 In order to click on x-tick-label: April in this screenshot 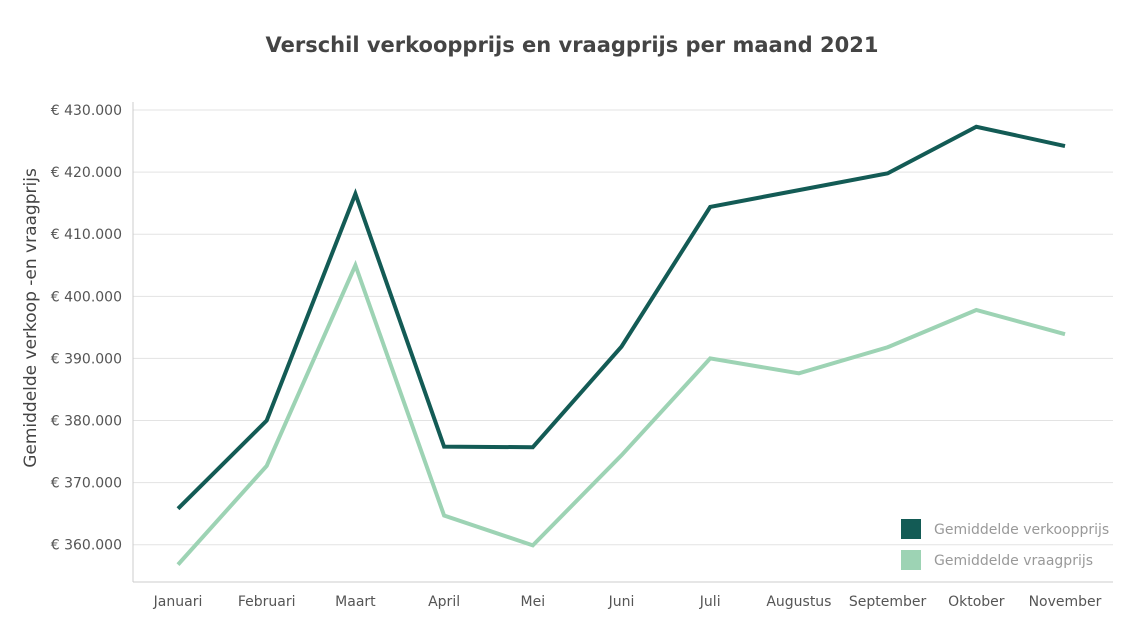, I will do `click(444, 602)`.